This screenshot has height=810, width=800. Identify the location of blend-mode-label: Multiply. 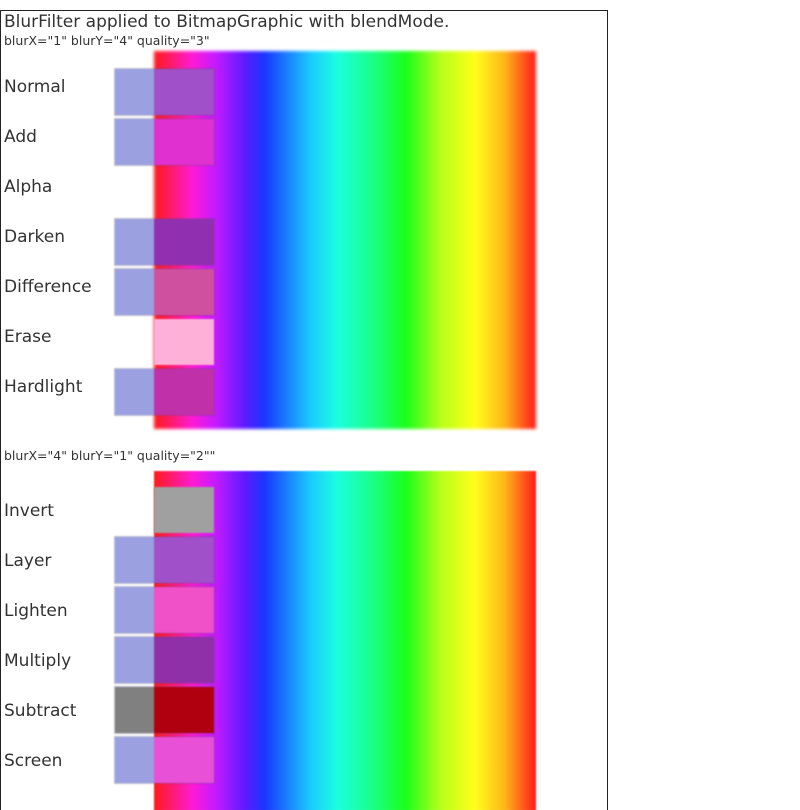
(38, 661).